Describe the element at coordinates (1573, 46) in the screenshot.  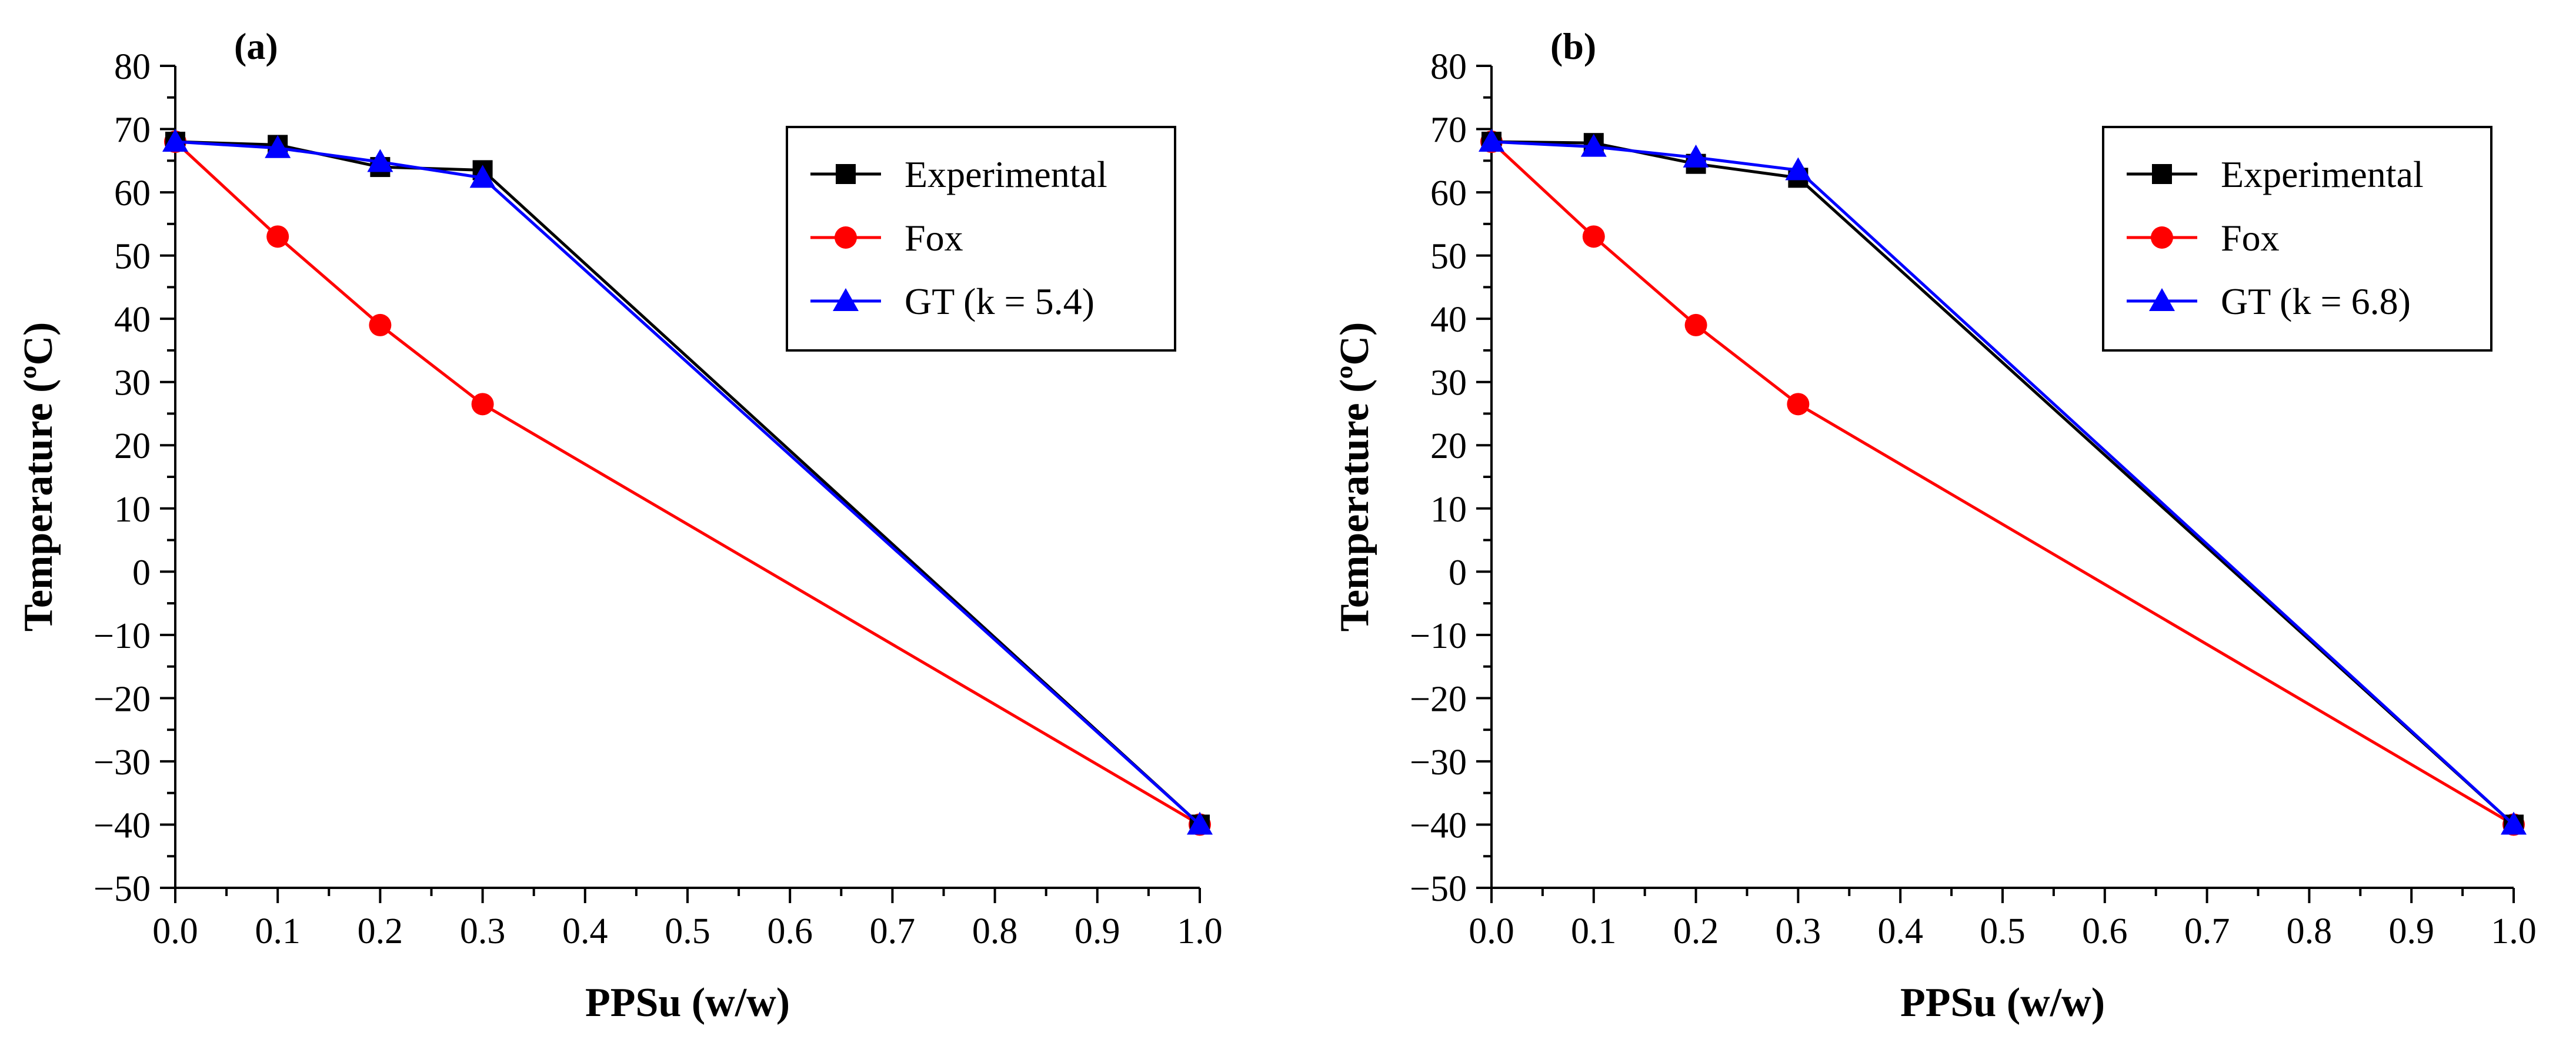
I see `panel-label: (b)` at that location.